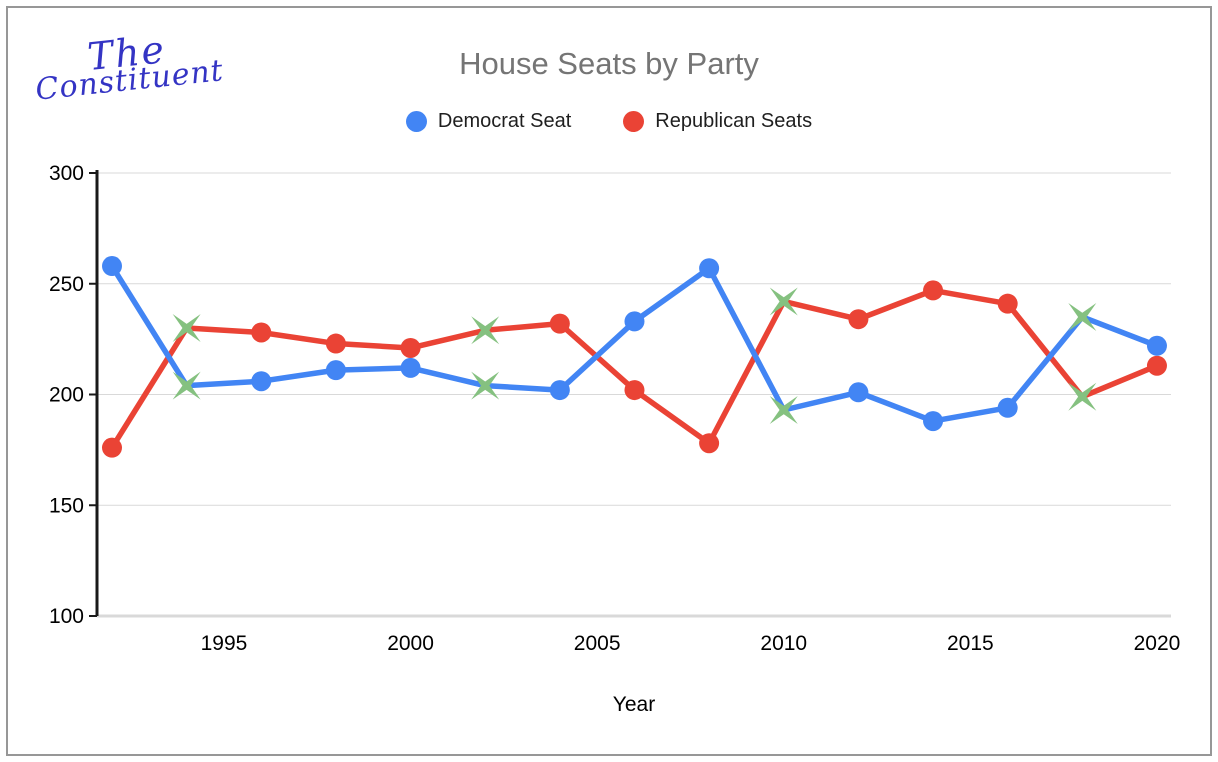  I want to click on x-tick-label: 2010, so click(783, 643).